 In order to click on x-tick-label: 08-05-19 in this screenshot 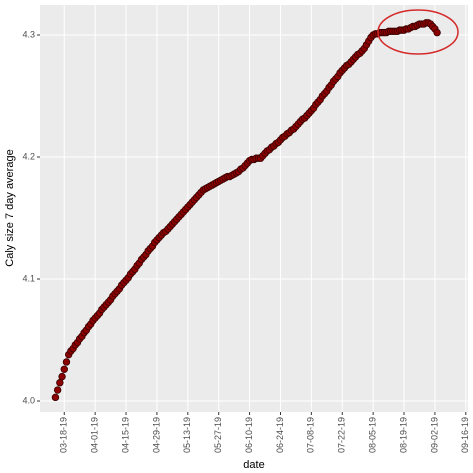, I will do `click(373, 435)`.